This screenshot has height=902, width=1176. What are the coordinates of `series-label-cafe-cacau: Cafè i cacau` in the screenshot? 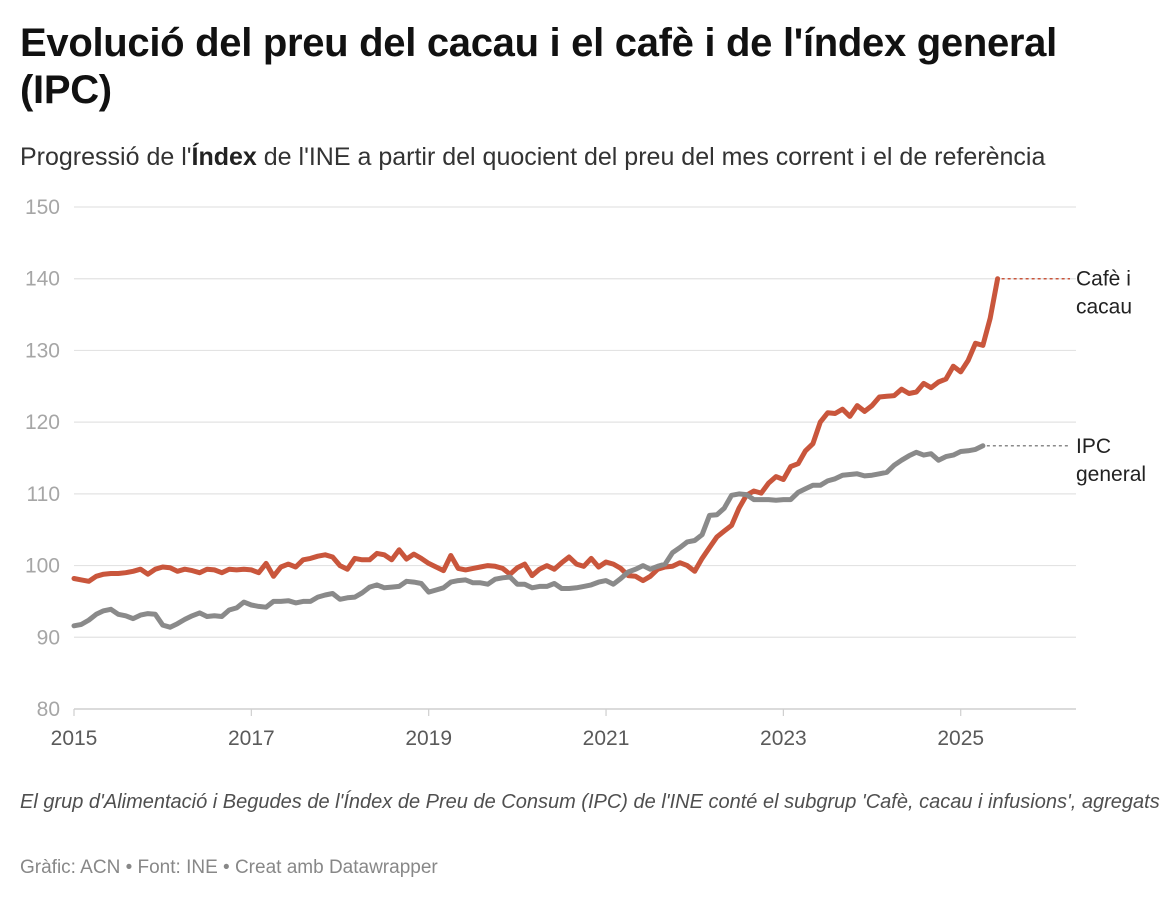 It's located at (1104, 293).